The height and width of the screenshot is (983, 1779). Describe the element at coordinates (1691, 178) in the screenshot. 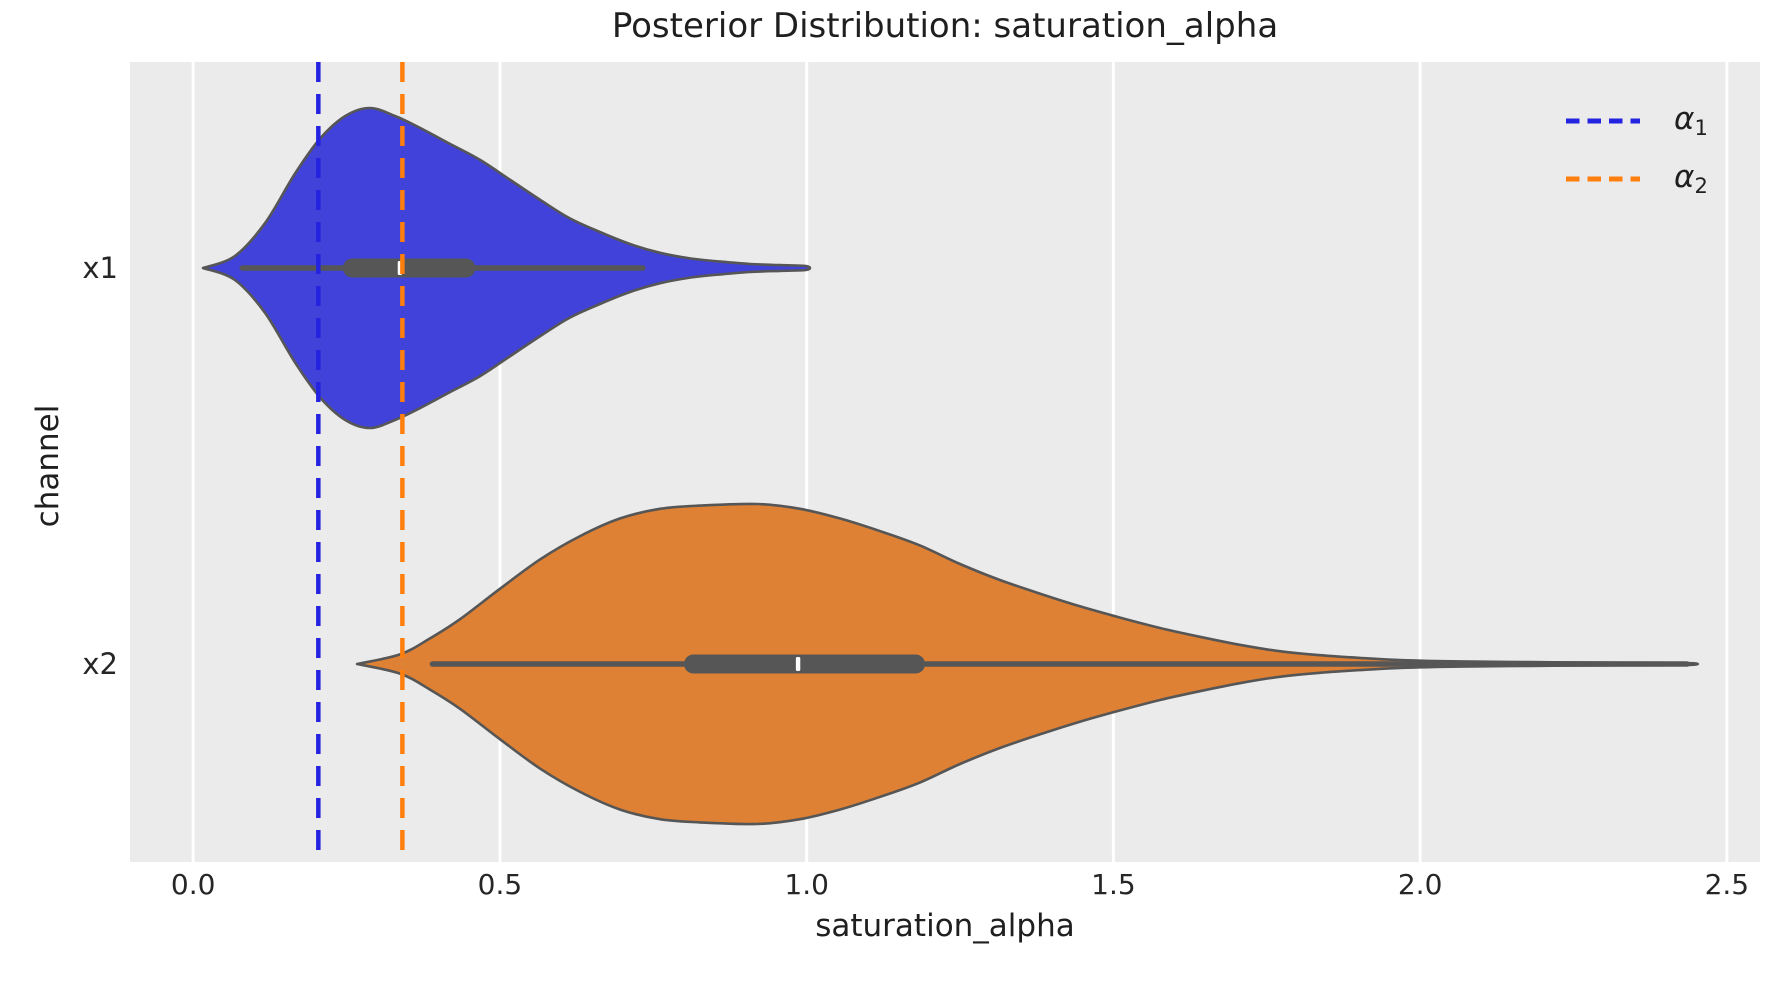

I see `legend-label: α2` at that location.